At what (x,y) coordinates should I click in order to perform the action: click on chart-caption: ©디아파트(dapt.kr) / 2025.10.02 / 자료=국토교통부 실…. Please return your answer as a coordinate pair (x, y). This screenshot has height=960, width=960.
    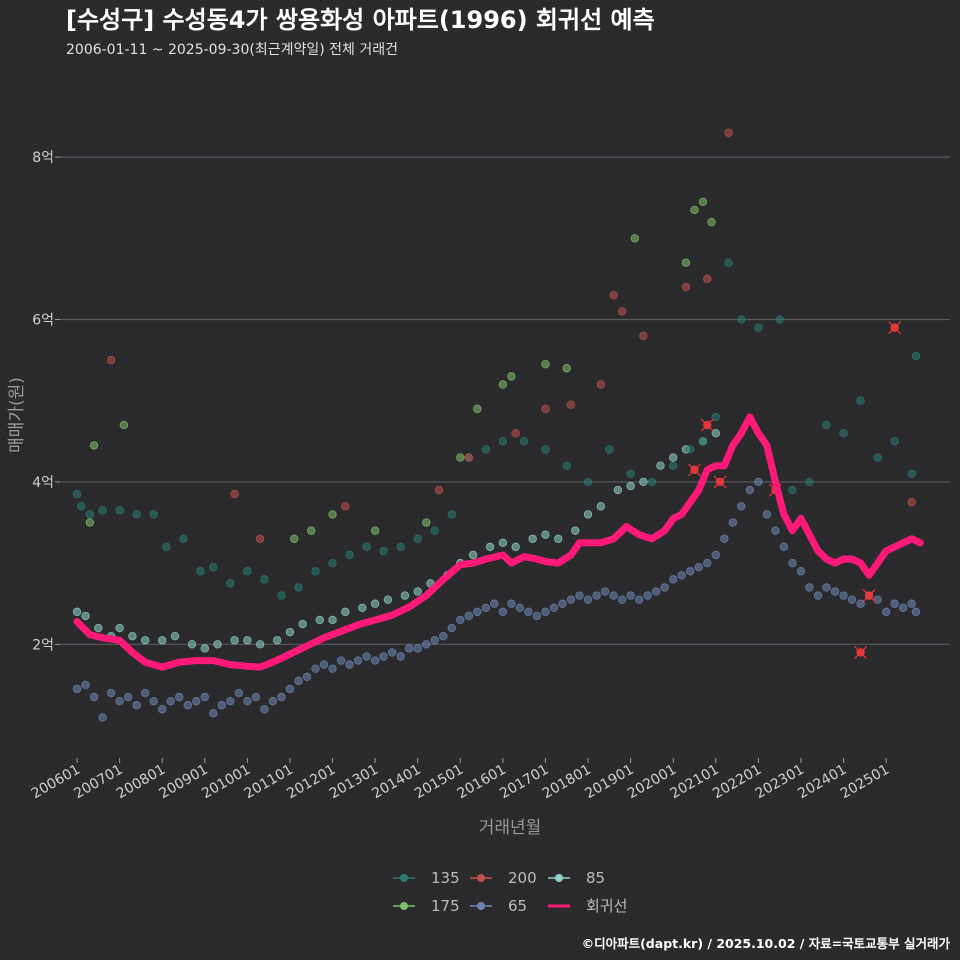
    Looking at the image, I should click on (766, 943).